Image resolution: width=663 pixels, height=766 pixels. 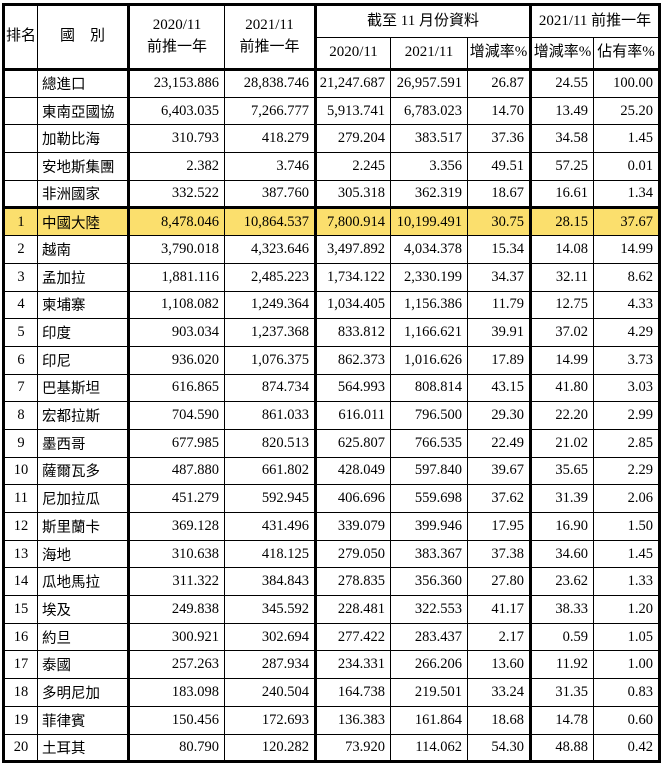 I want to click on value-cell: 31.35, so click(x=562, y=692).